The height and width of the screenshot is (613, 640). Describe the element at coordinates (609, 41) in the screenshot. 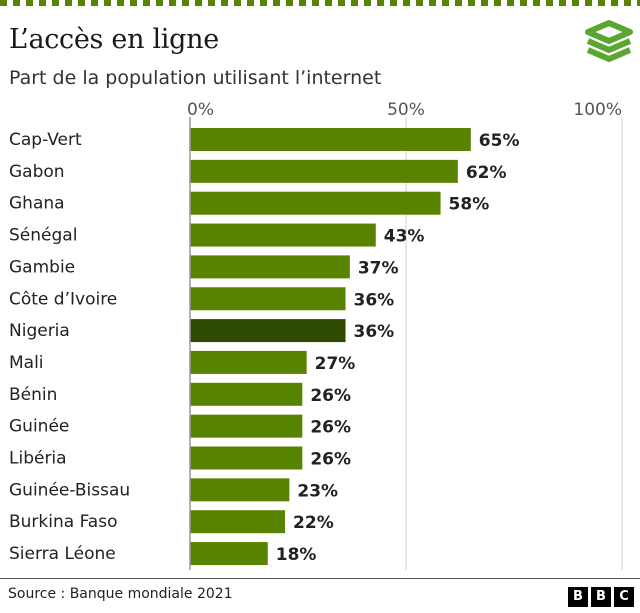

I see `bbc-visual-journalism-logo-icon` at that location.